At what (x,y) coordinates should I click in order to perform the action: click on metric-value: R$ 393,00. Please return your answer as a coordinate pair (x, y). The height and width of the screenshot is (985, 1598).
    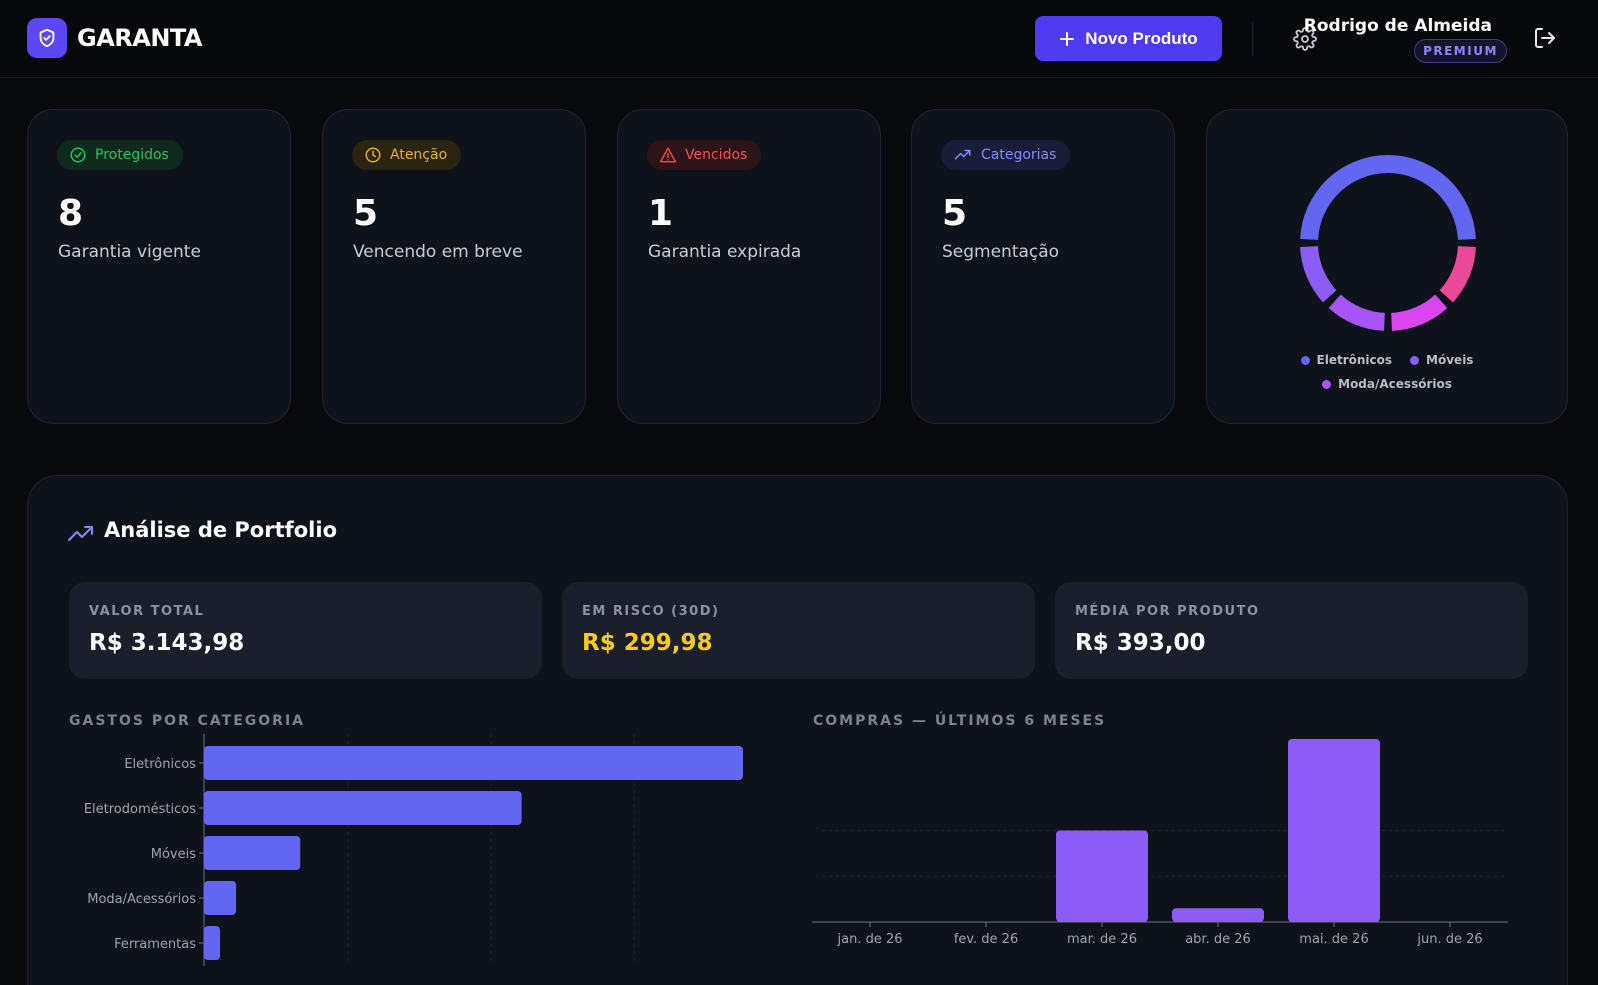
    Looking at the image, I should click on (1140, 643).